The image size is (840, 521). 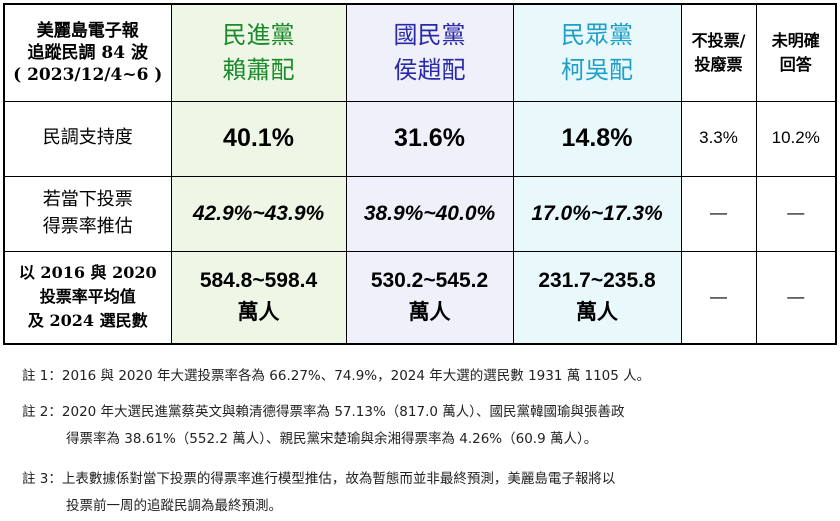 I want to click on row-label-cell: 以 2016 與 2020 投票率平均值及 2024 選民數, so click(x=87, y=297).